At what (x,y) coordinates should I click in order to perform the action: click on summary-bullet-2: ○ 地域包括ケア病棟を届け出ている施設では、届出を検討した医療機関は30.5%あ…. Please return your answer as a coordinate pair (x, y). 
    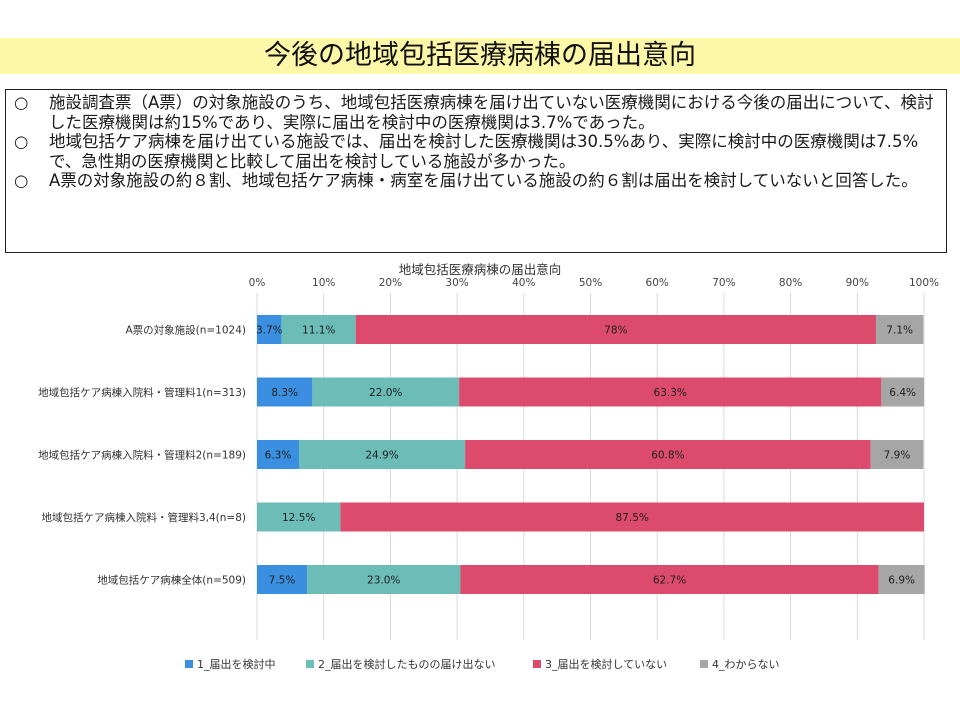
    Looking at the image, I should click on (475, 151).